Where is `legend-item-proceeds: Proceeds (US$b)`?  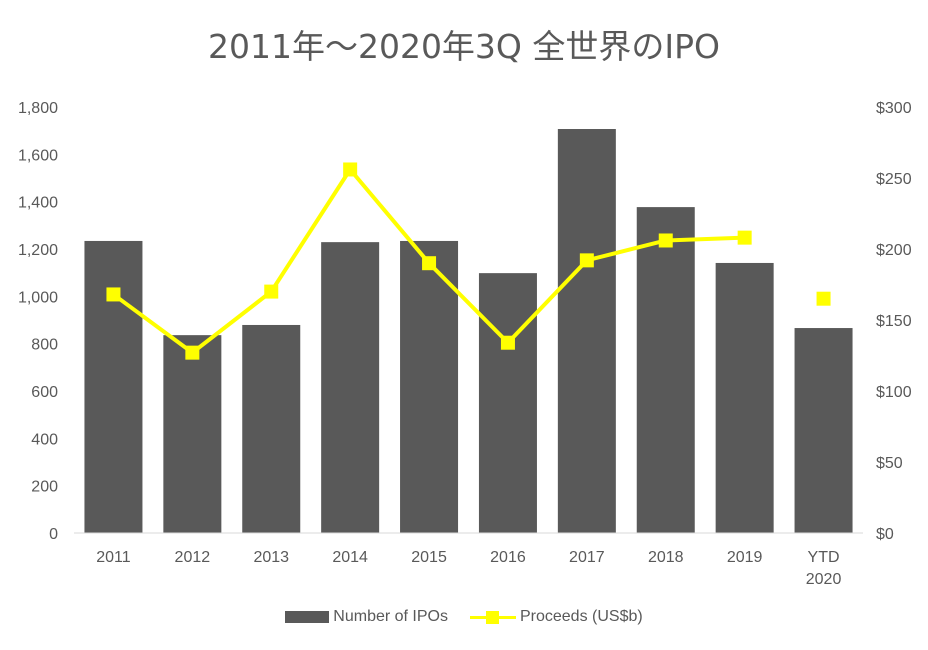 legend-item-proceeds: Proceeds (US$b) is located at coordinates (556, 617).